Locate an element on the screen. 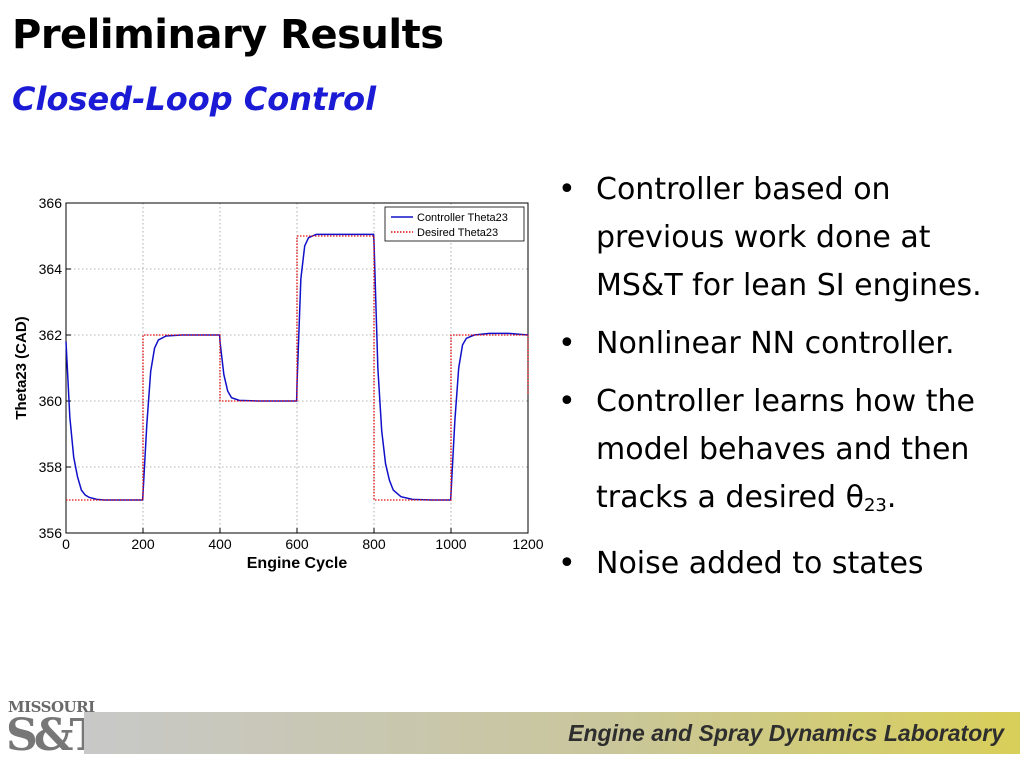  x-tick-label: 1000 is located at coordinates (450, 544).